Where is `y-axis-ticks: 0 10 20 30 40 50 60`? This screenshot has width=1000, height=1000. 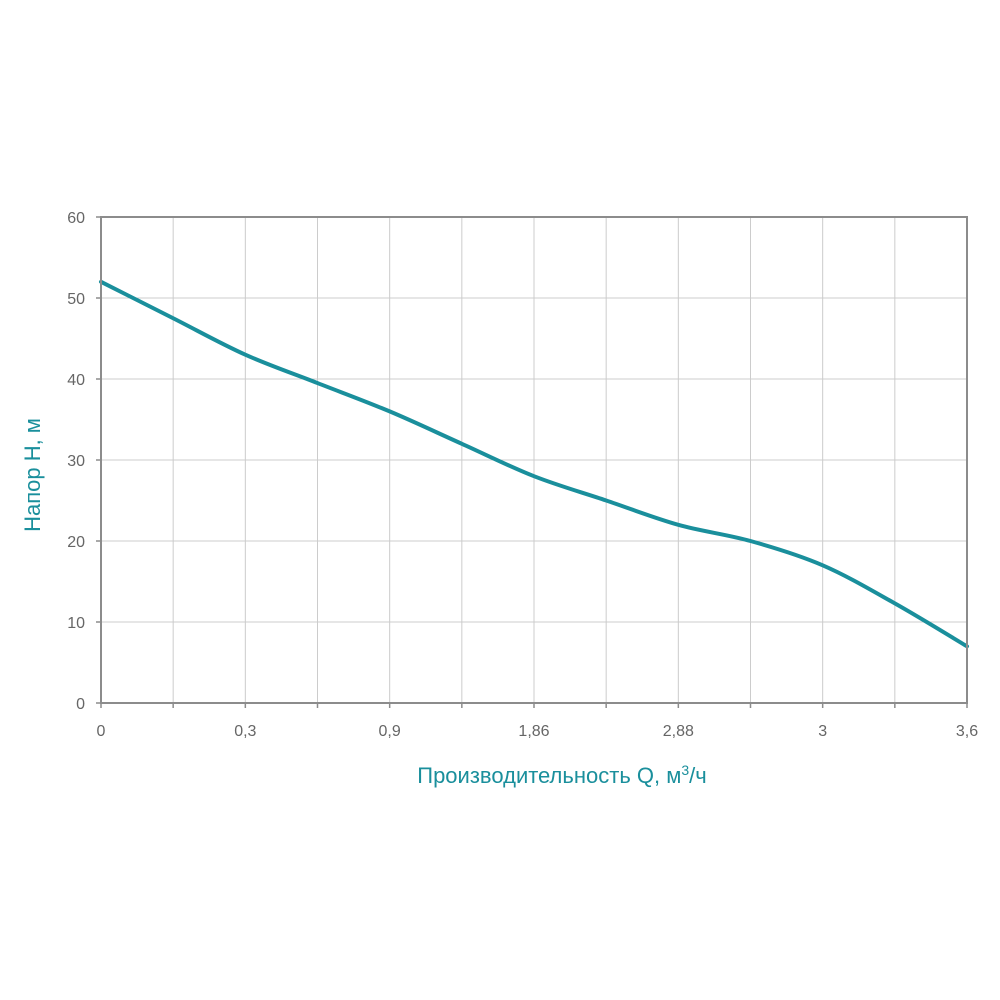
y-axis-ticks: 0 10 20 30 40 50 60 is located at coordinates (84, 461).